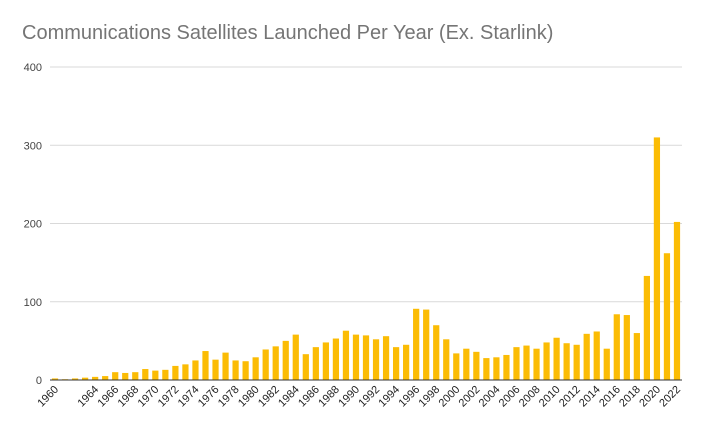 The image size is (702, 433). What do you see at coordinates (389, 397) in the screenshot?
I see `x-tick-label: 1994` at bounding box center [389, 397].